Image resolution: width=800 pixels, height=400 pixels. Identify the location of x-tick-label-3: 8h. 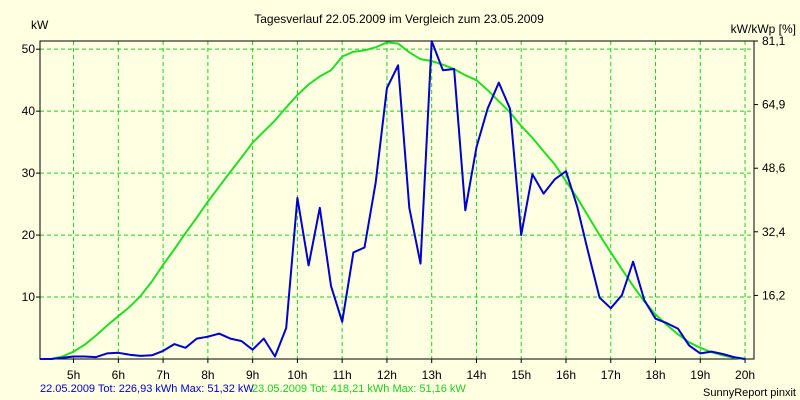
(207, 375).